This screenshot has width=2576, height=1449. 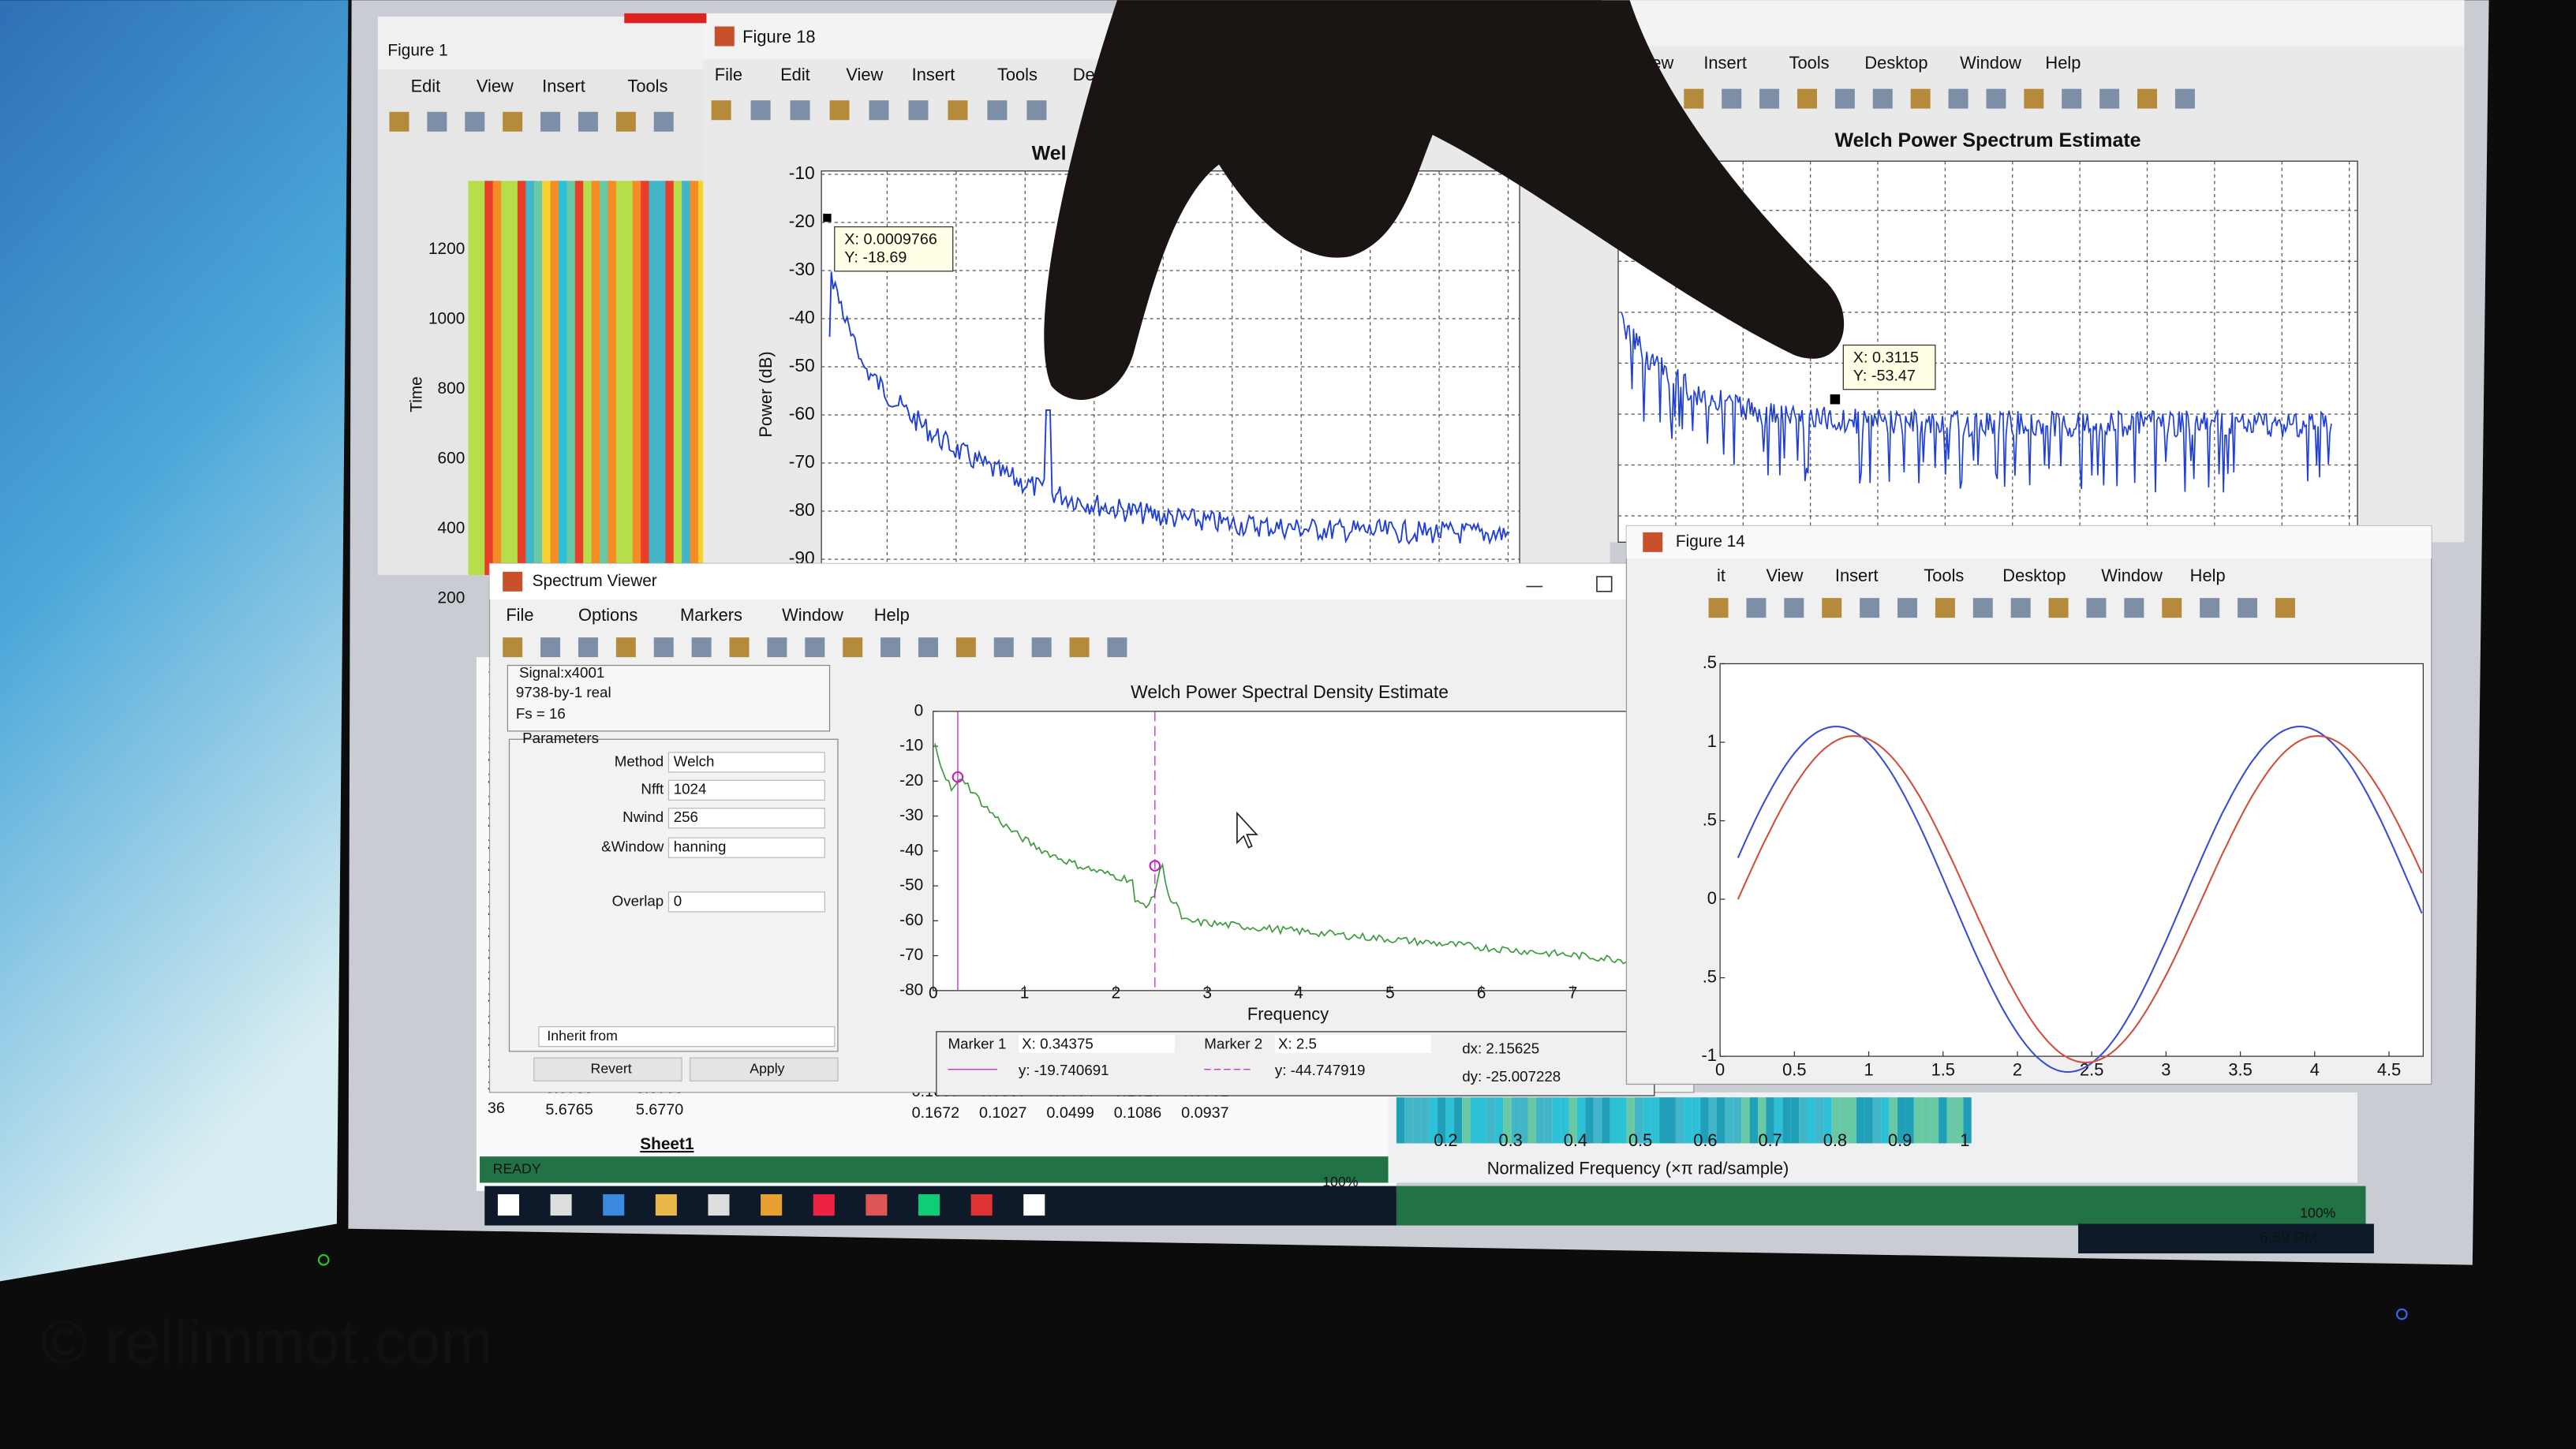 What do you see at coordinates (875, 257) in the screenshot?
I see `datatip-text: Y: -18.69` at bounding box center [875, 257].